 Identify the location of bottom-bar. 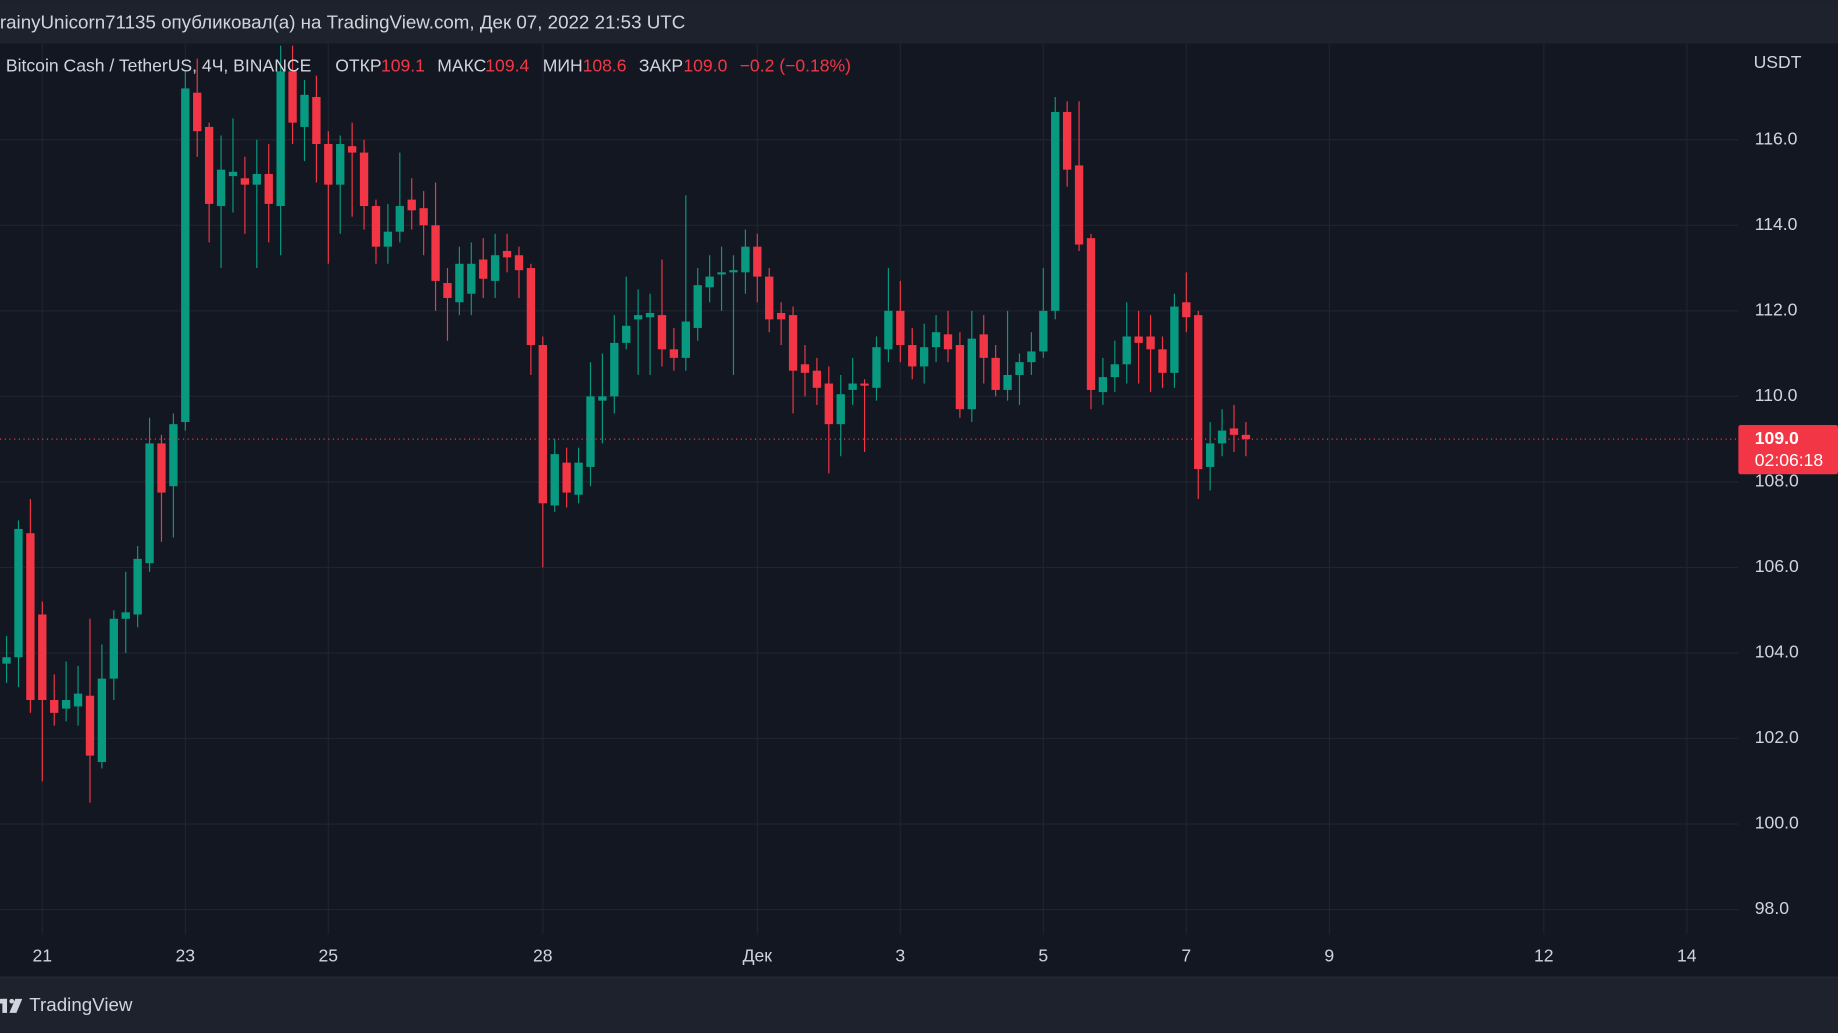
(919, 1005).